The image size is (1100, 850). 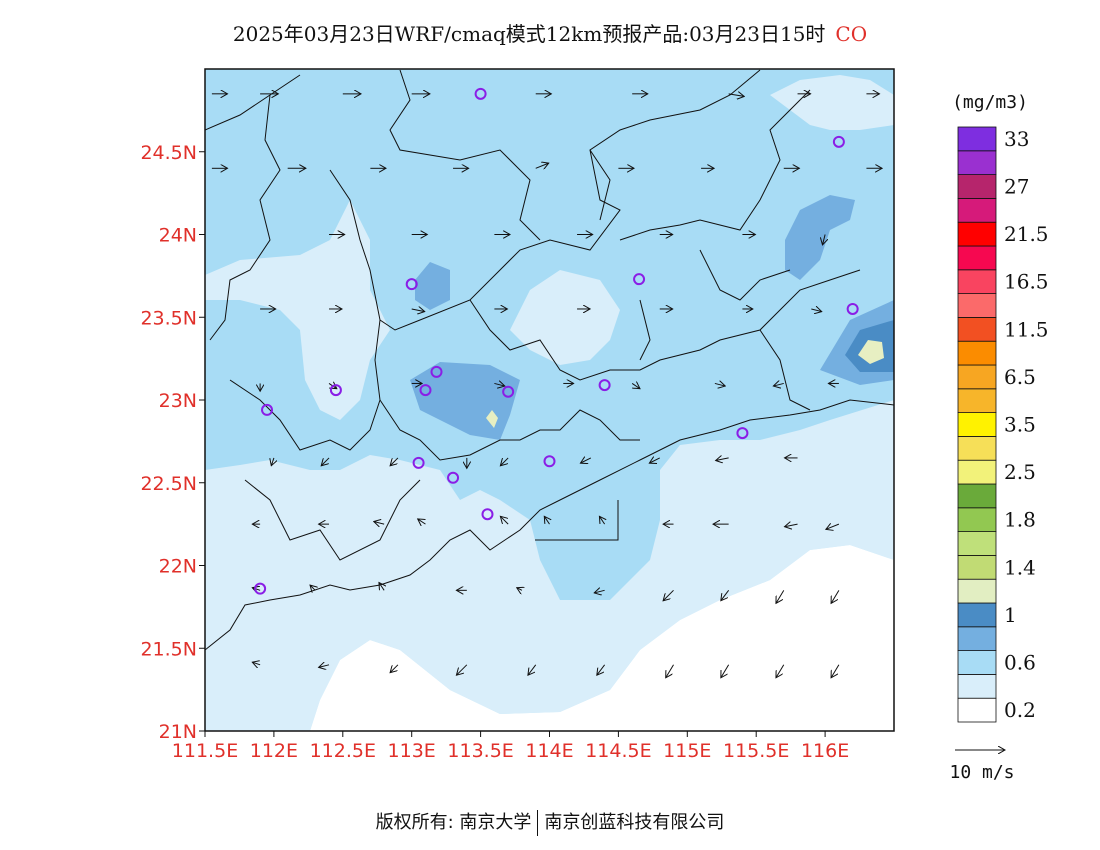 I want to click on legend-unit: (mg/m3), so click(x=990, y=102).